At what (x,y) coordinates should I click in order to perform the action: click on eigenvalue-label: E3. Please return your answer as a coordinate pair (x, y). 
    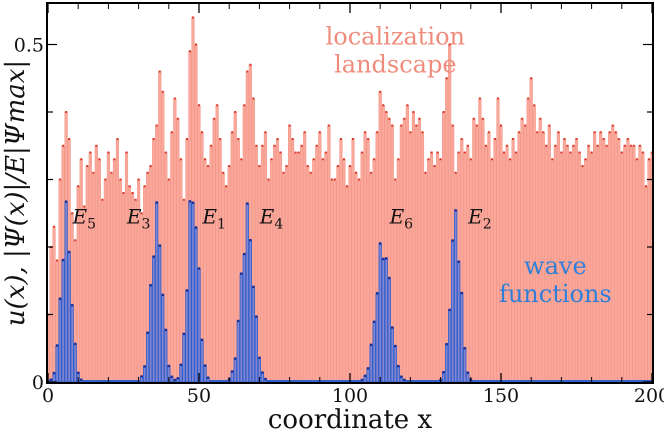
    Looking at the image, I should click on (138, 218).